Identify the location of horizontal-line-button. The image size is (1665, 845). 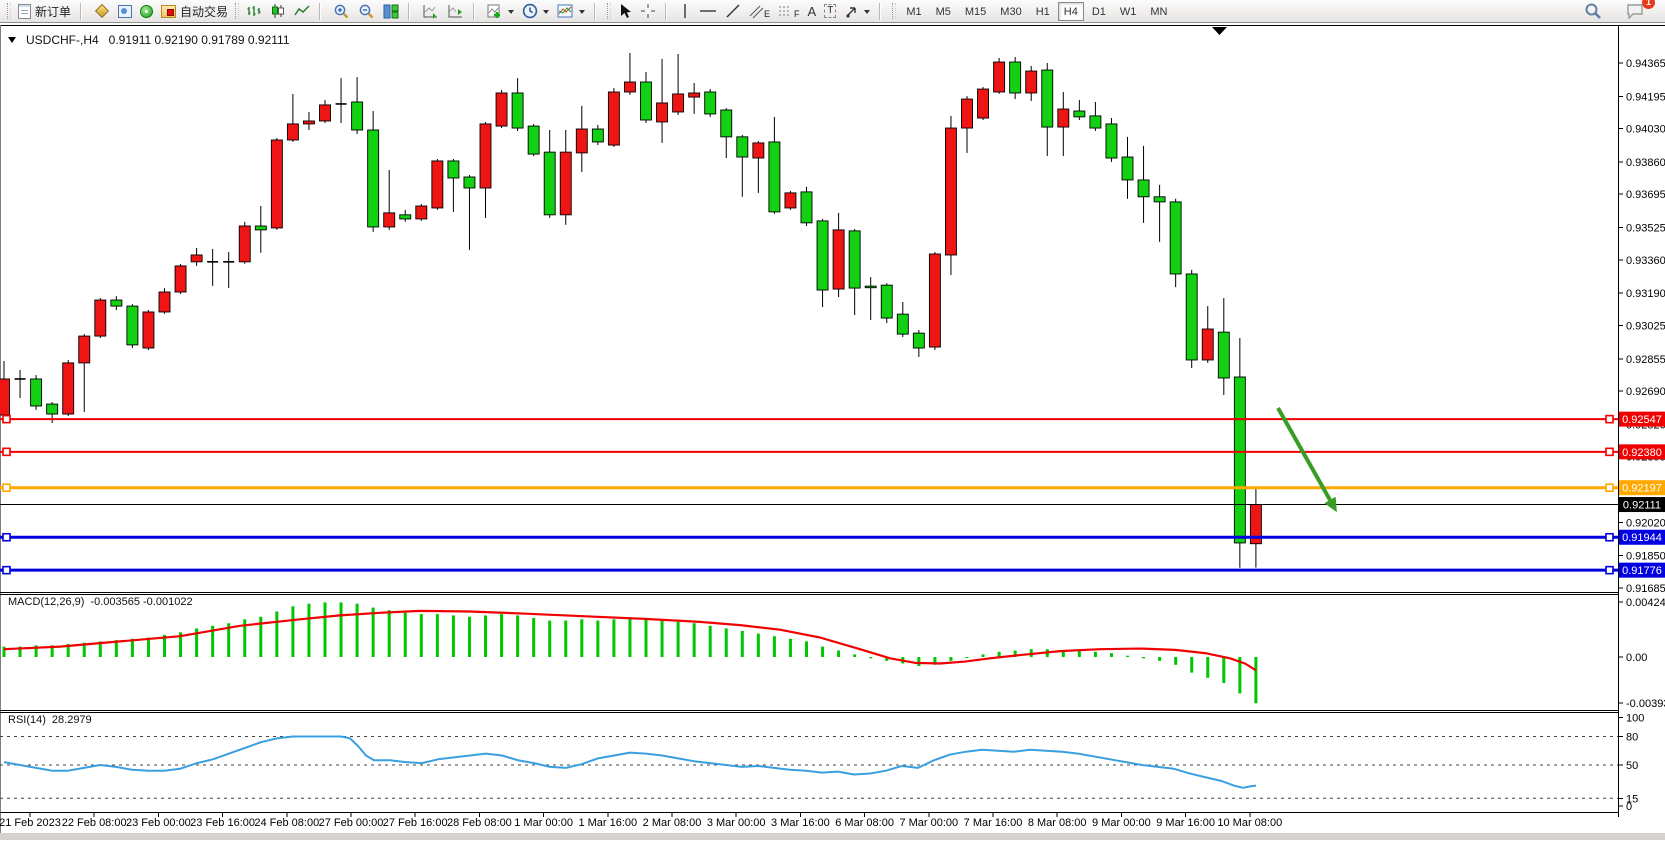
(708, 11).